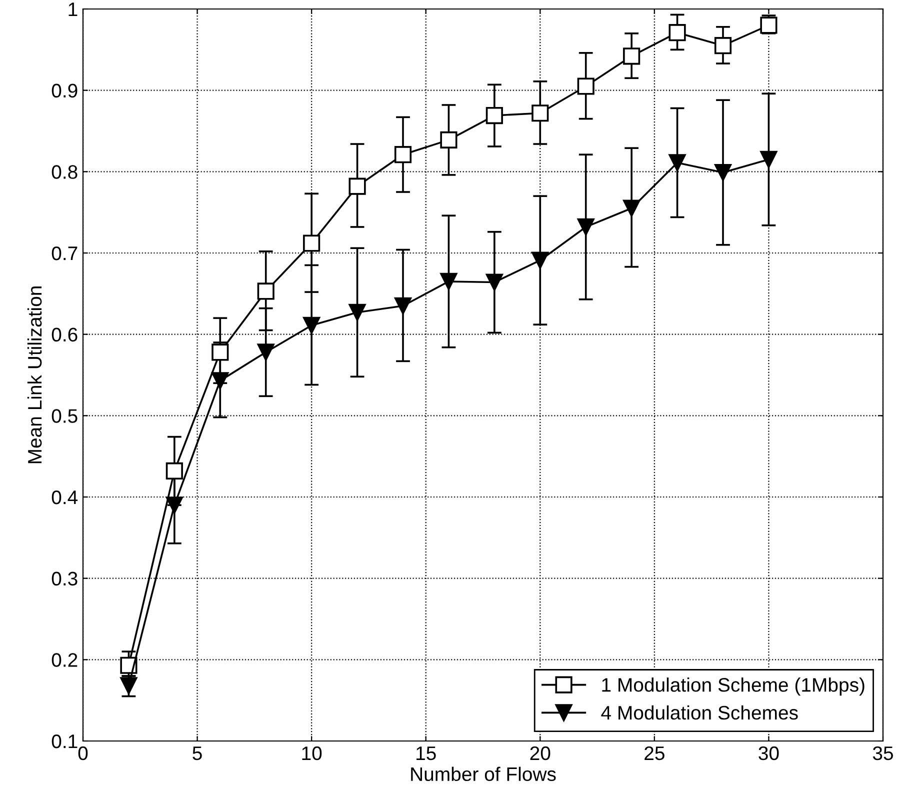 The height and width of the screenshot is (785, 905). I want to click on x-tick-label: 5, so click(197, 753).